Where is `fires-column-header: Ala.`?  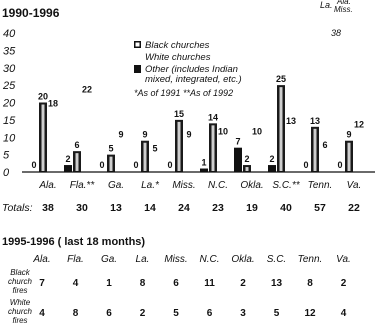 fires-column-header: Ala. is located at coordinates (41, 259).